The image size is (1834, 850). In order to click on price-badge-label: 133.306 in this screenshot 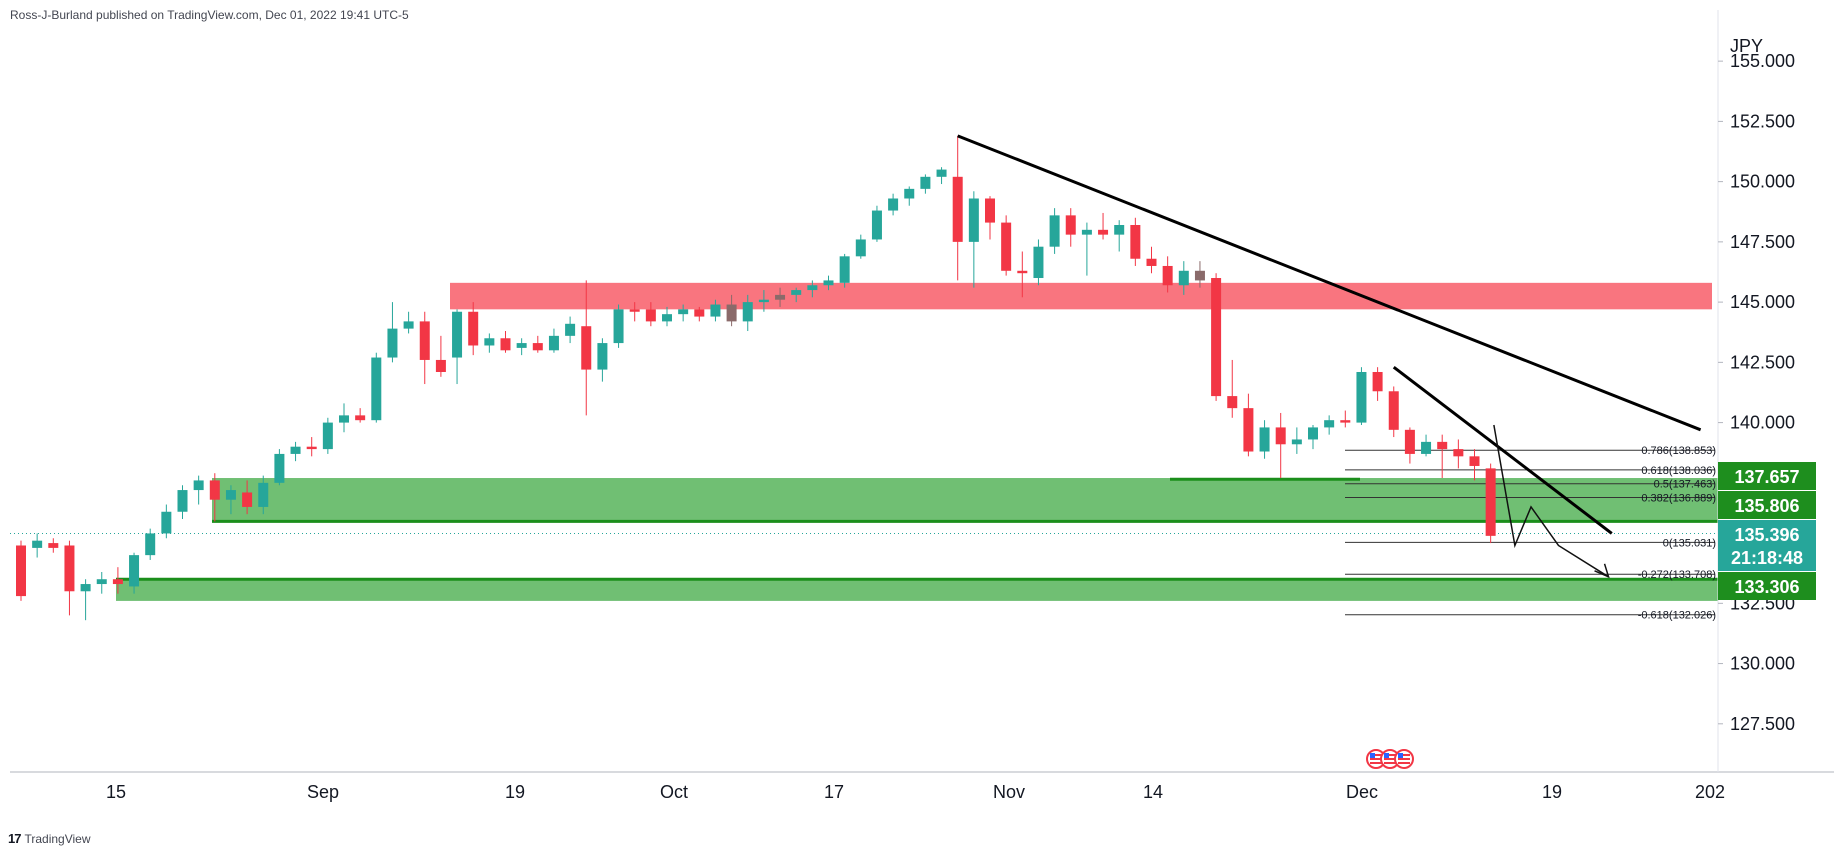, I will do `click(1766, 587)`.